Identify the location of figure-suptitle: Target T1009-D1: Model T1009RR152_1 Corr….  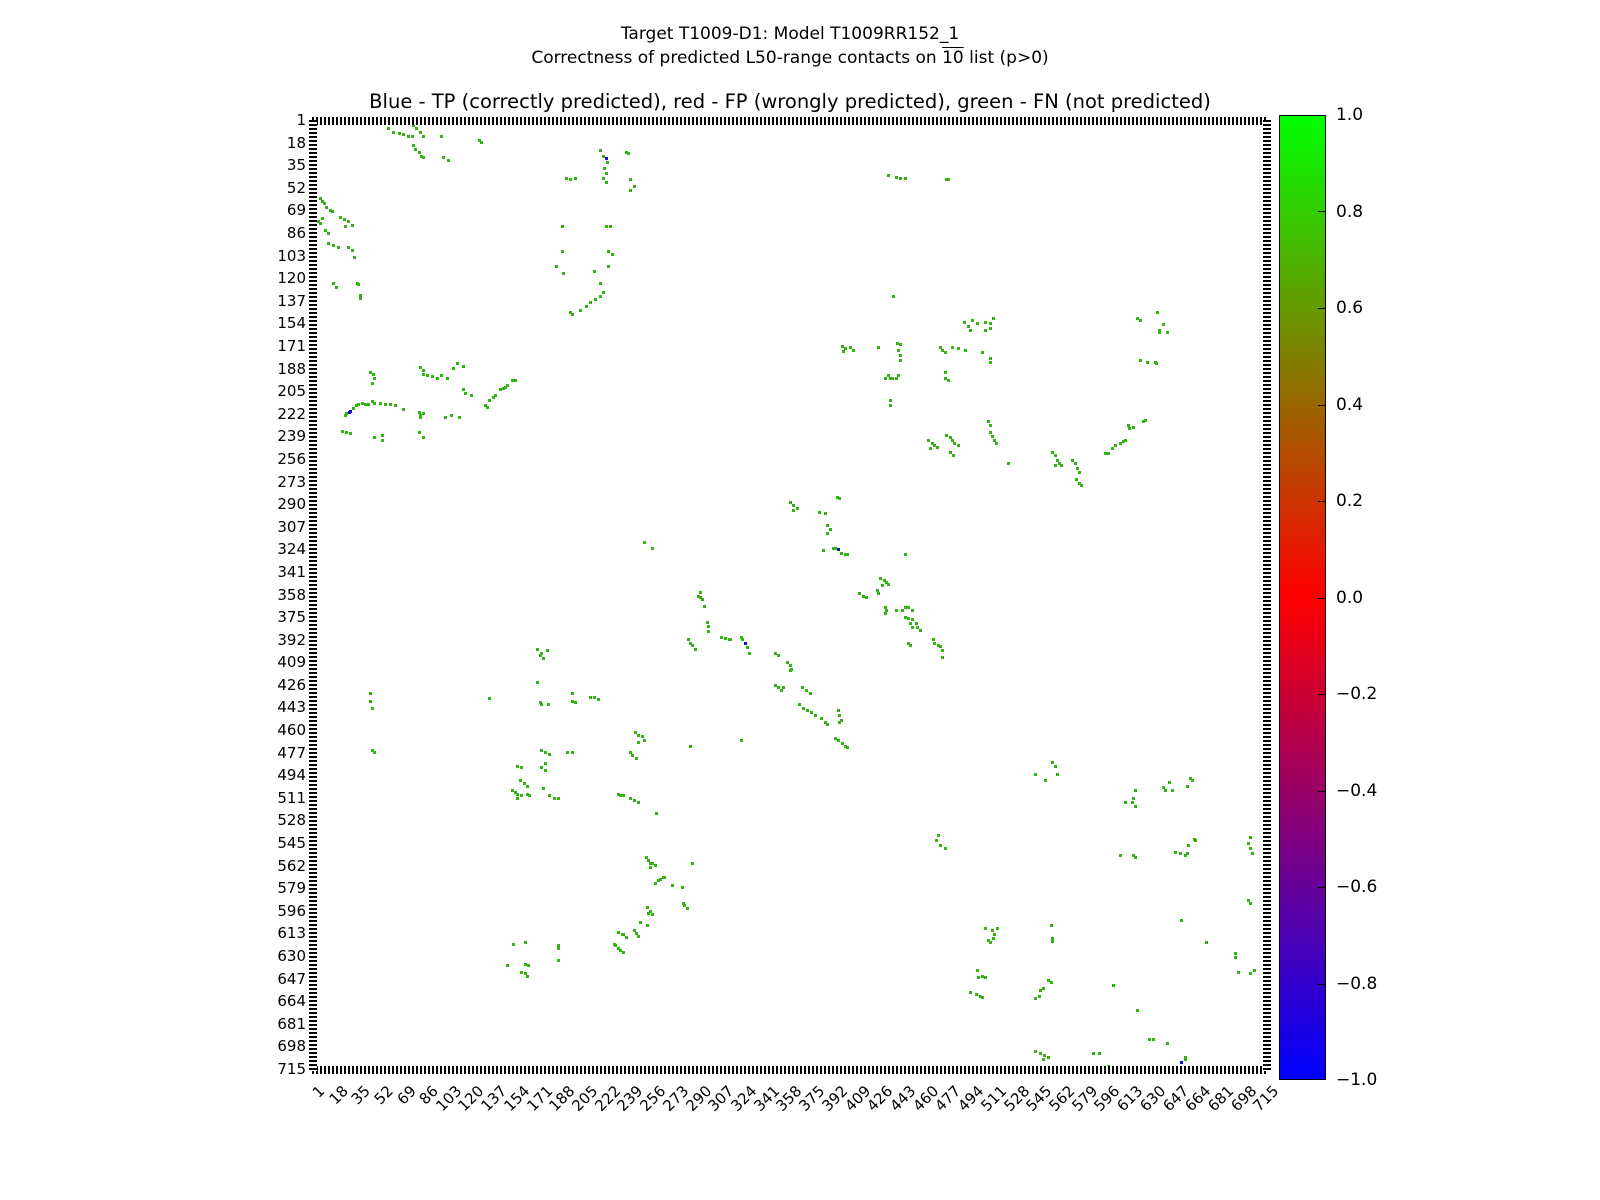
(790, 46).